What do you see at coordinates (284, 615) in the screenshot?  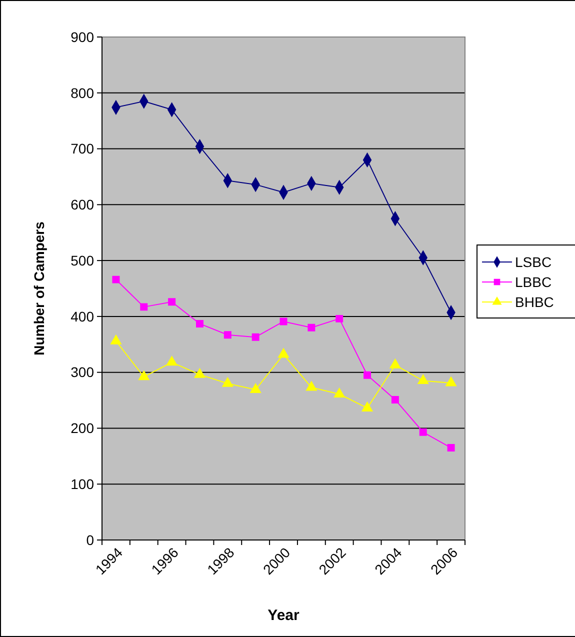 I see `x-axis-title: Year` at bounding box center [284, 615].